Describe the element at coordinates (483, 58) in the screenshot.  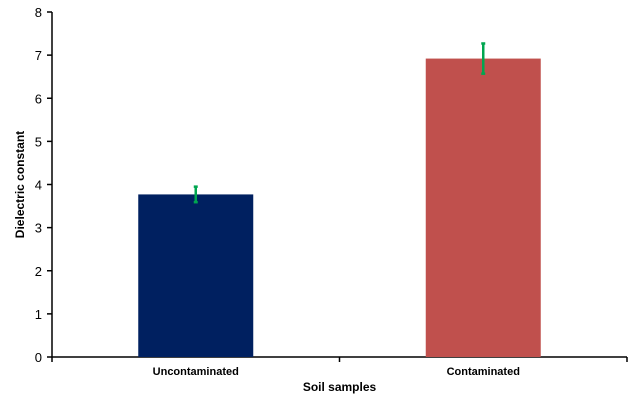
I see `error-bar-contaminated` at that location.